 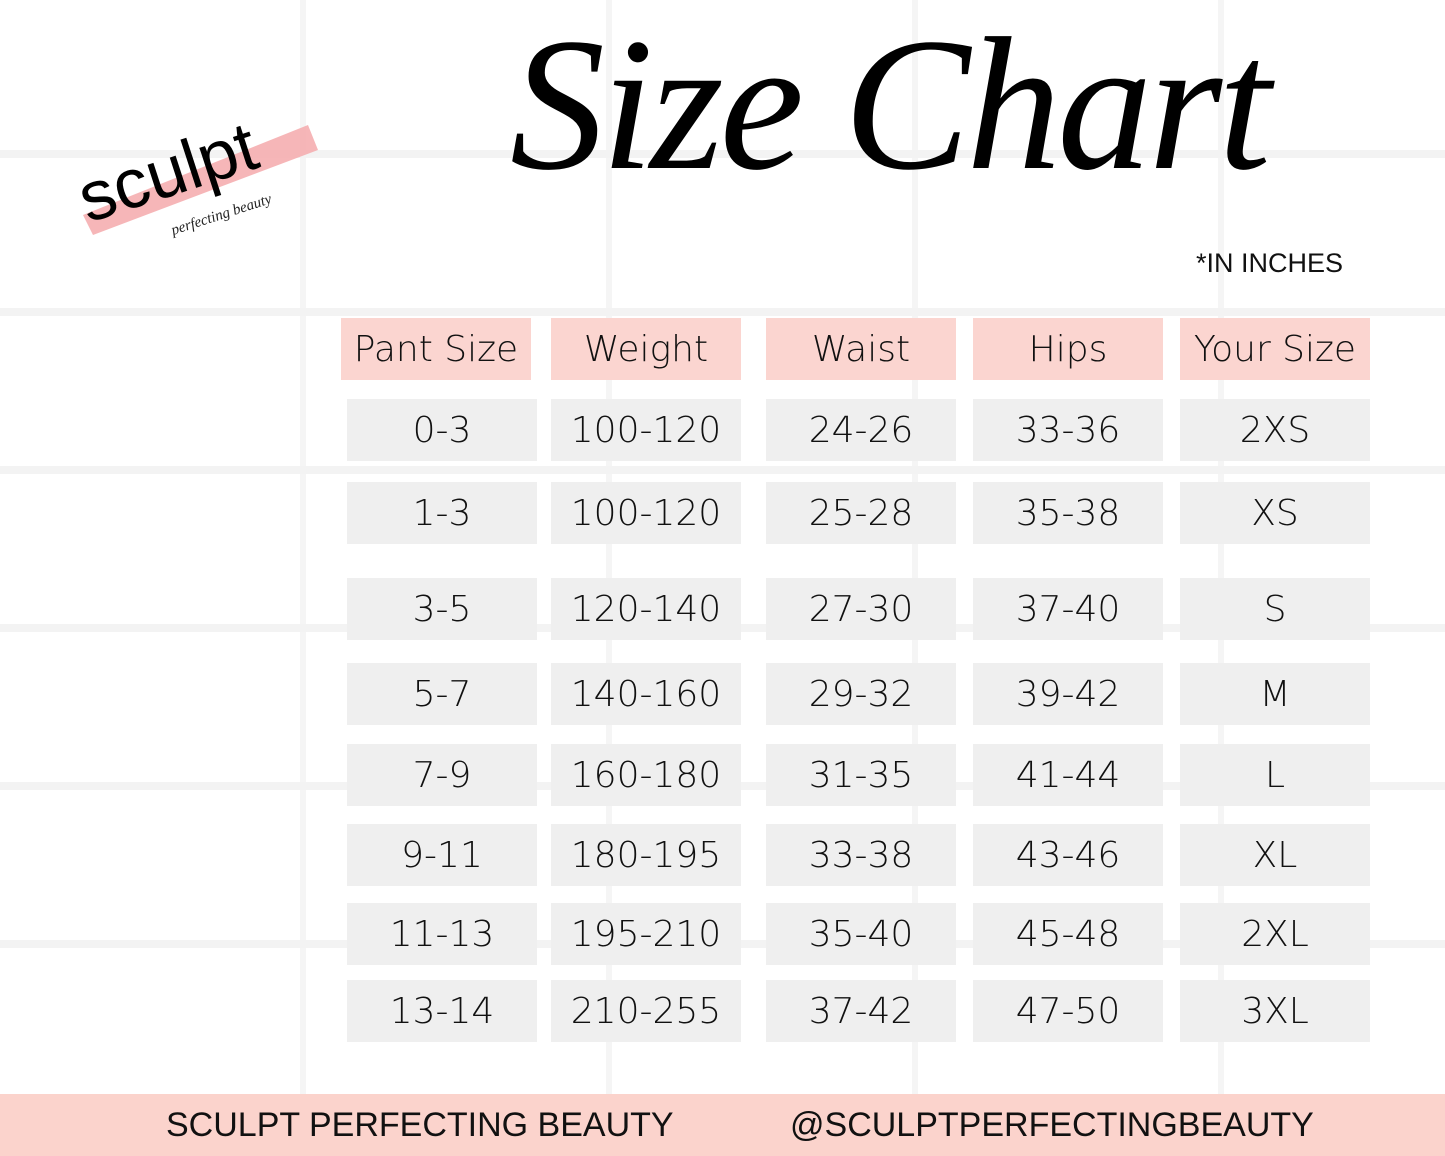 I want to click on table-cell: 0-3, so click(x=442, y=430).